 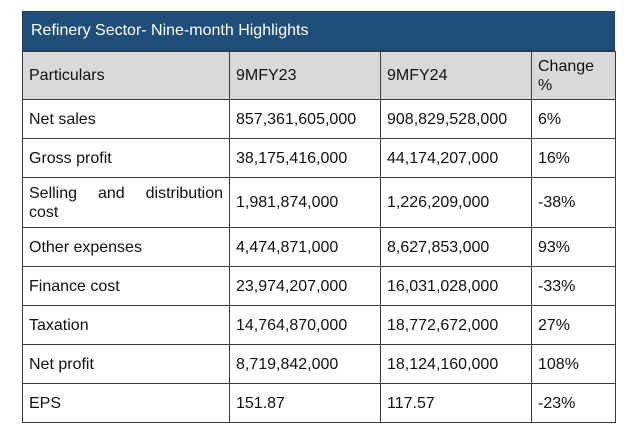 I want to click on cell-9mfy23: 38,175,416,000, so click(x=305, y=158).